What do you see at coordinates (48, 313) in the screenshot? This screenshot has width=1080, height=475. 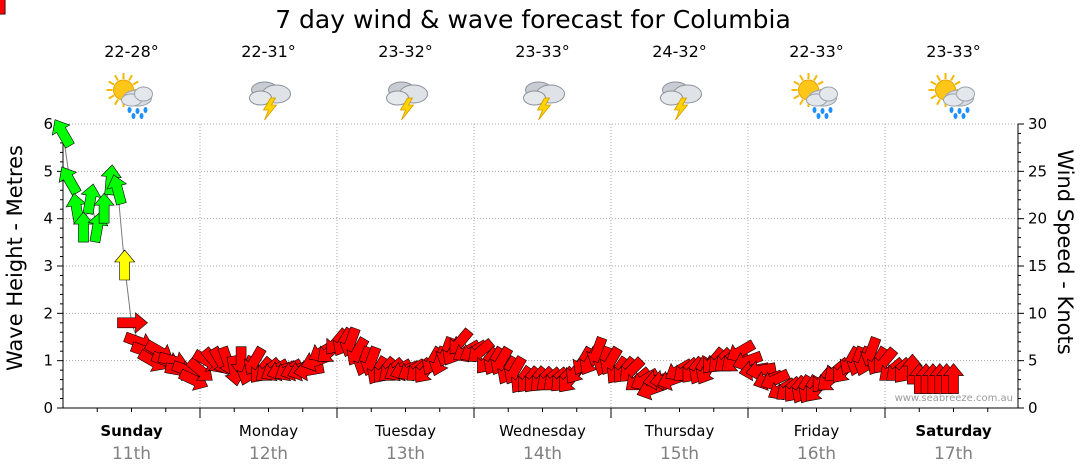 I see `y-tick-left: 2` at bounding box center [48, 313].